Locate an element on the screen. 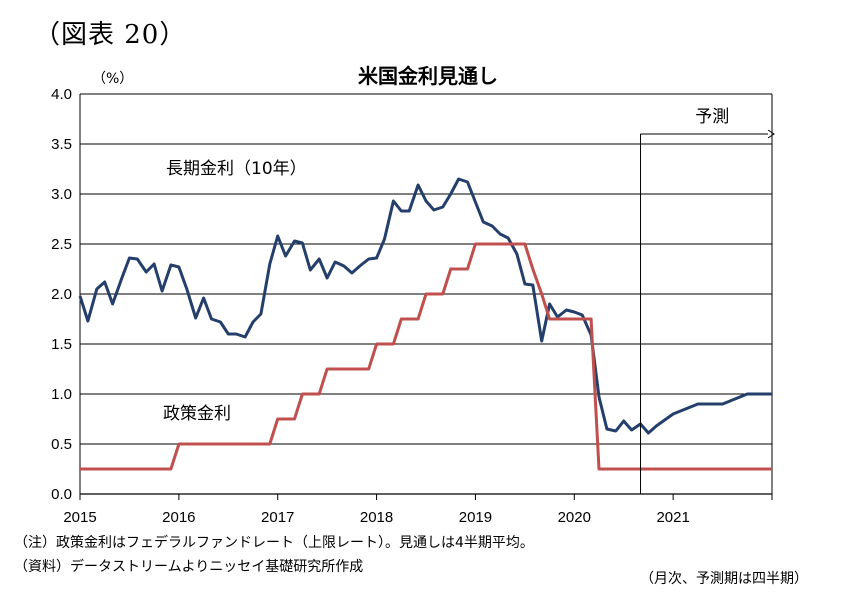 The height and width of the screenshot is (600, 856). y-tick-label: 0.5 is located at coordinates (61, 444).